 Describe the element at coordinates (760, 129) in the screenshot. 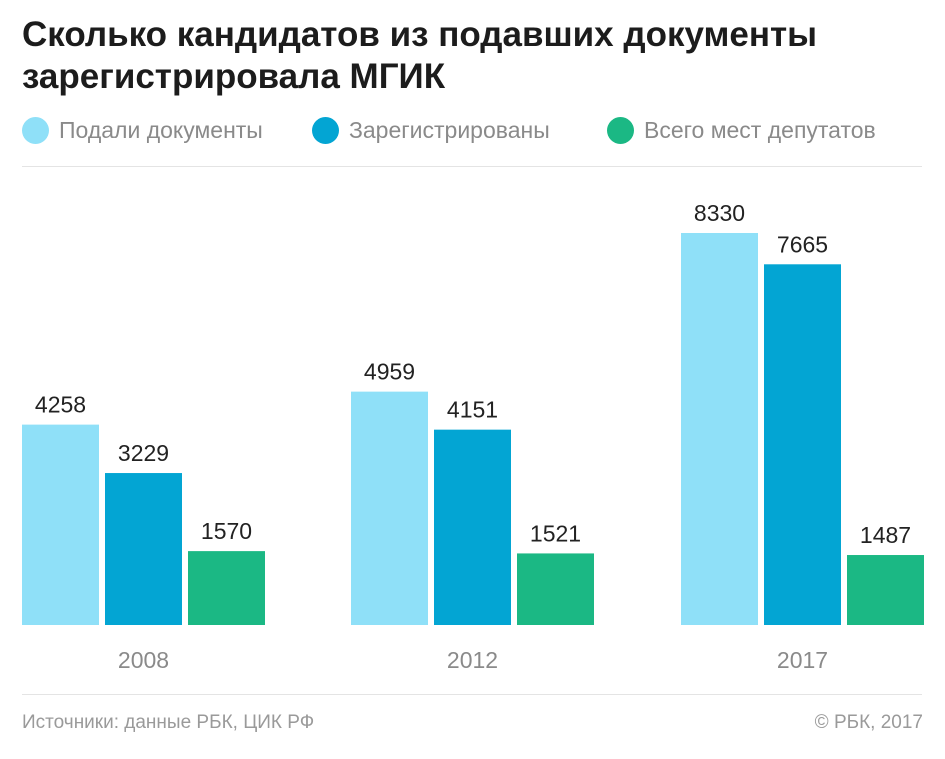

I see `legend-label-seats: Всего мест депутатов` at that location.